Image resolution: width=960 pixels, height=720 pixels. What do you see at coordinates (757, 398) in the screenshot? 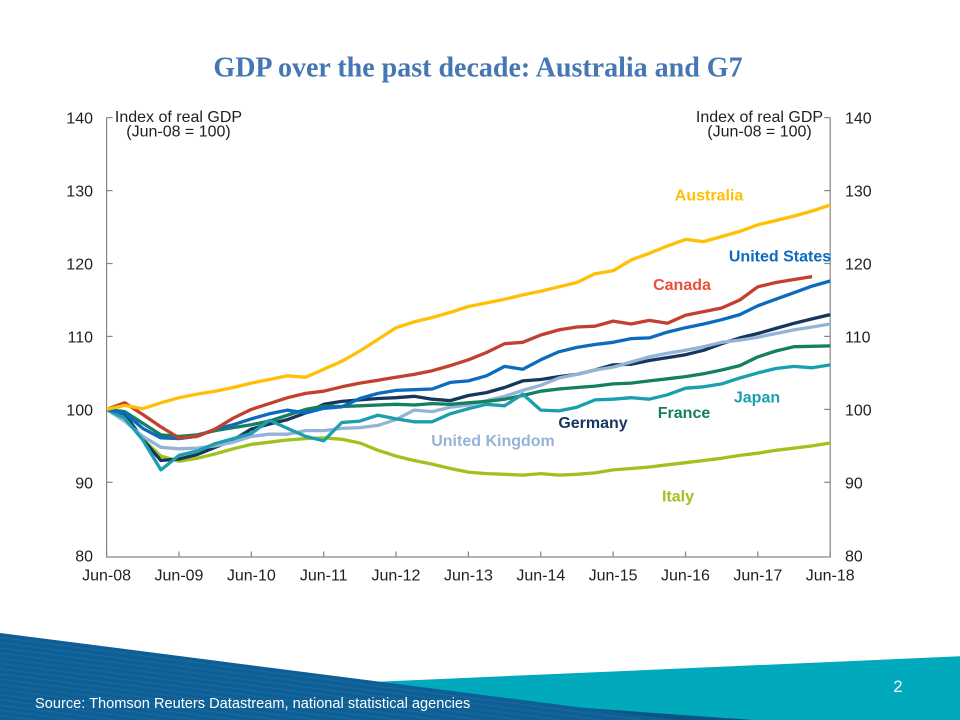
I see `svg-text: Japan` at bounding box center [757, 398].